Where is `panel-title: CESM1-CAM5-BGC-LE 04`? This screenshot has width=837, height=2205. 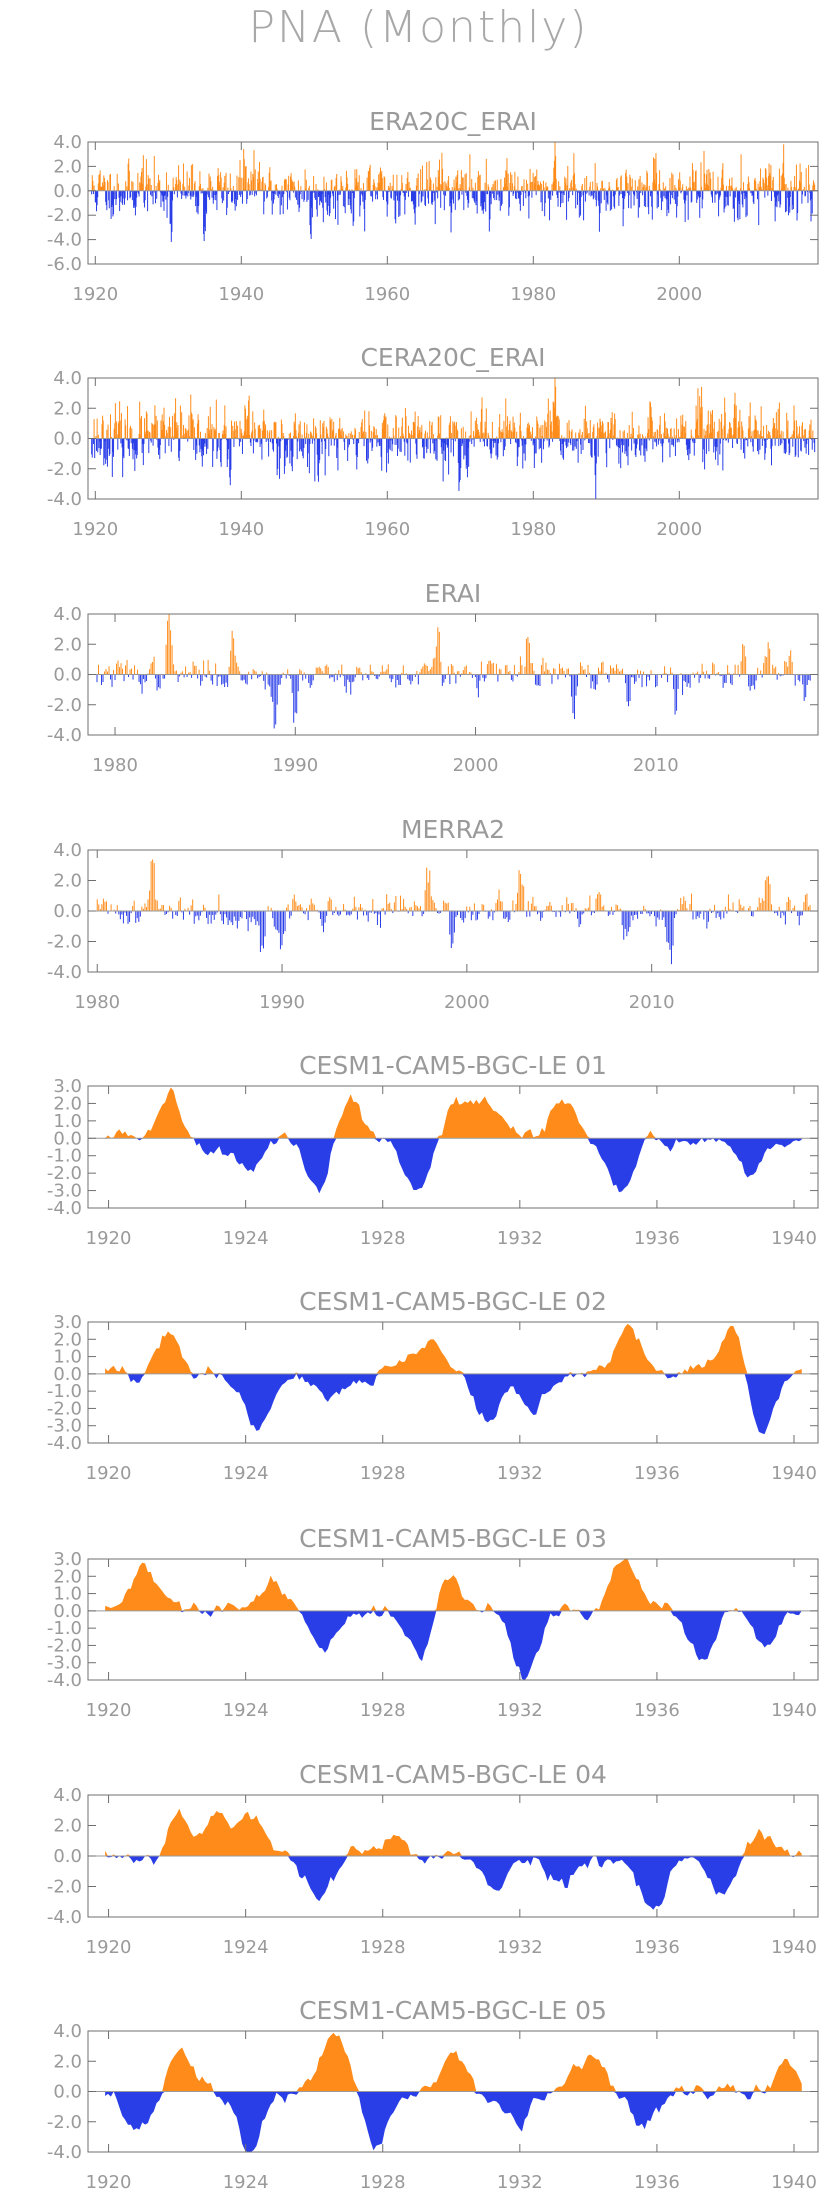 panel-title: CESM1-CAM5-BGC-LE 04 is located at coordinates (453, 1774).